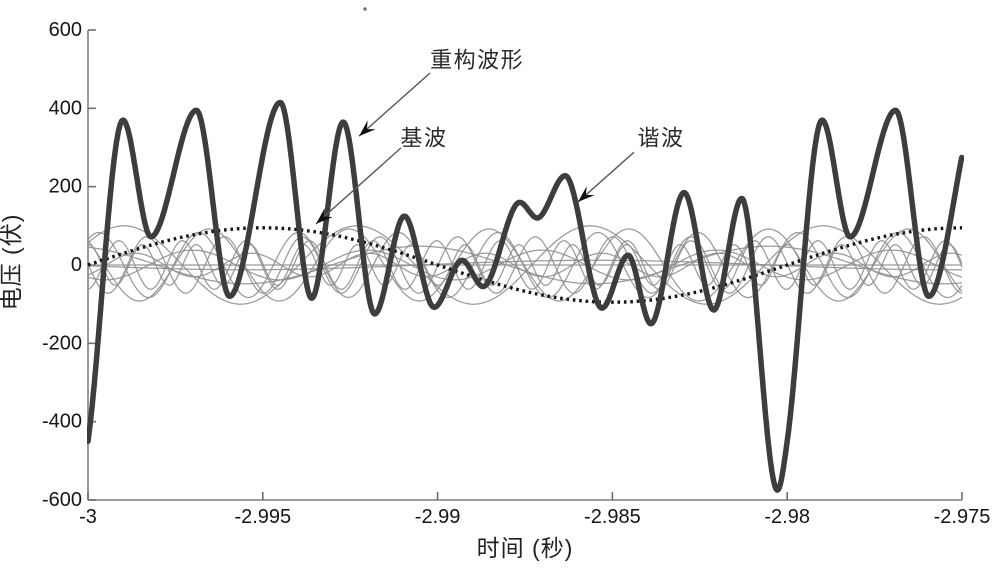 This screenshot has width=1000, height=568. What do you see at coordinates (88, 517) in the screenshot?
I see `x-tick-label: -3` at bounding box center [88, 517].